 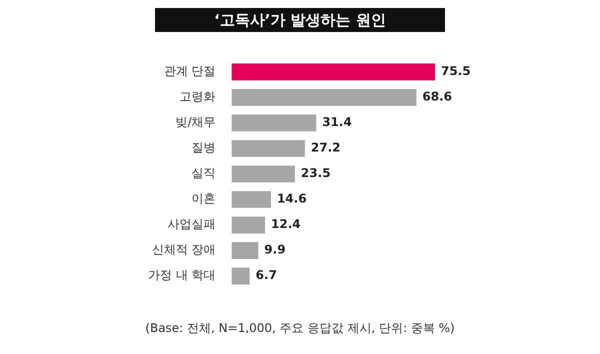 What do you see at coordinates (266, 275) in the screenshot?
I see `data-label: 6.7` at bounding box center [266, 275].